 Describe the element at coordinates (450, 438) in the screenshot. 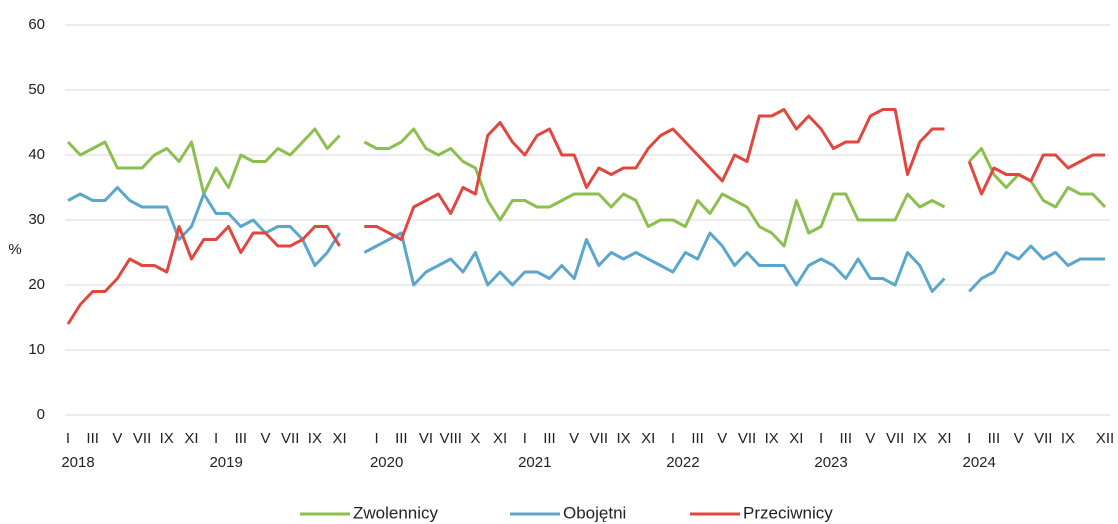

I see `x-tick-label: VIII` at that location.